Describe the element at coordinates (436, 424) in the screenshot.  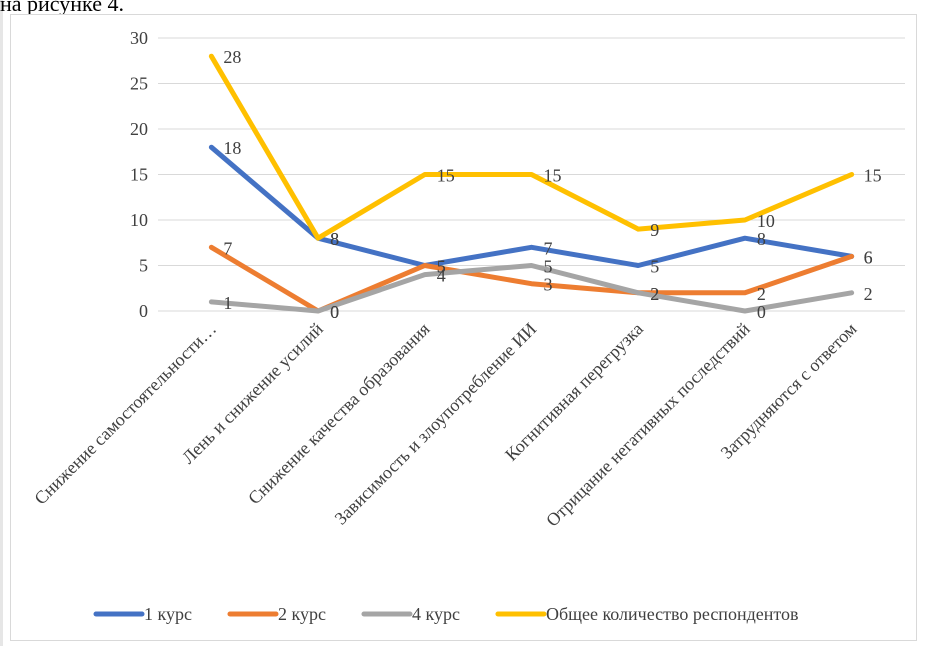
I see `x-category-label: Зависимость и злоупотребление ИИ` at that location.